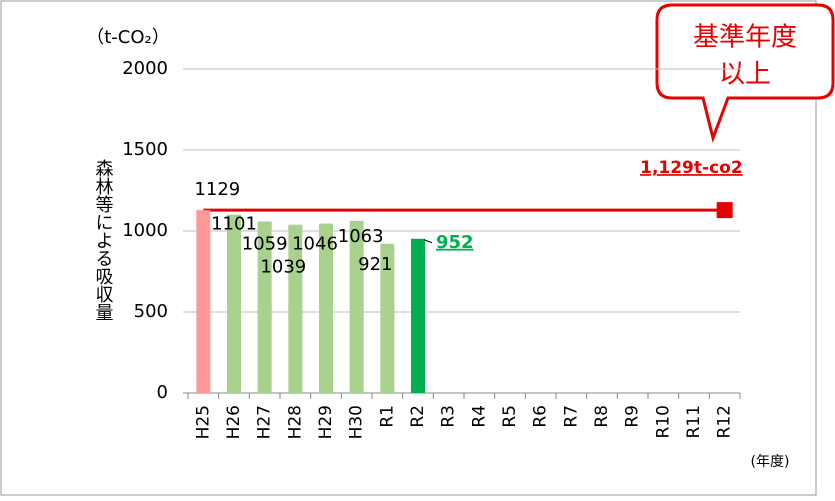  I want to click on data-label: 952, so click(455, 242).